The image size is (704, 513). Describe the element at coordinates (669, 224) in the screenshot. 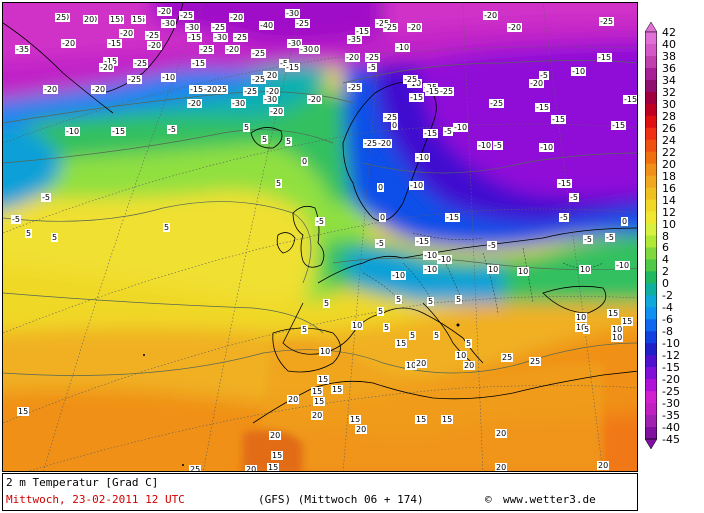

I see `scale-tick-label: 10` at that location.